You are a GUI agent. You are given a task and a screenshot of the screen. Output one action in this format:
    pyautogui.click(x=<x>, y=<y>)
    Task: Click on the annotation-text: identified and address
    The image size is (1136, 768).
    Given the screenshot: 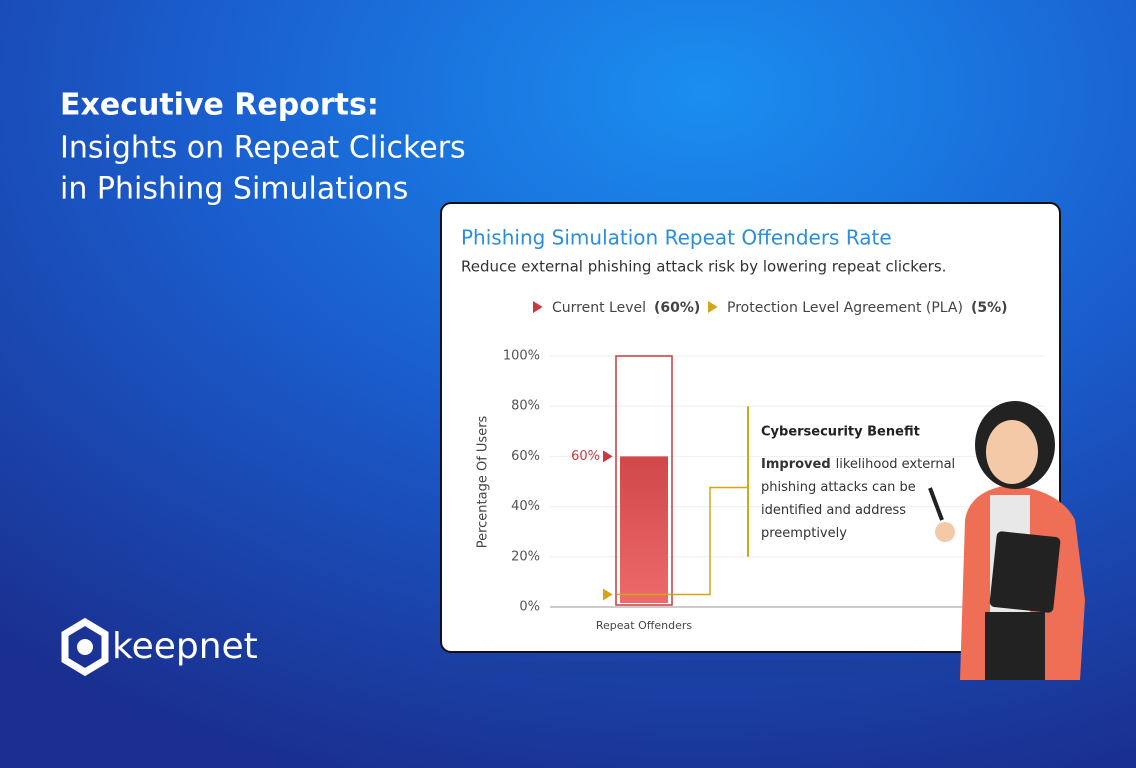 What is the action you would take?
    pyautogui.click(x=833, y=510)
    